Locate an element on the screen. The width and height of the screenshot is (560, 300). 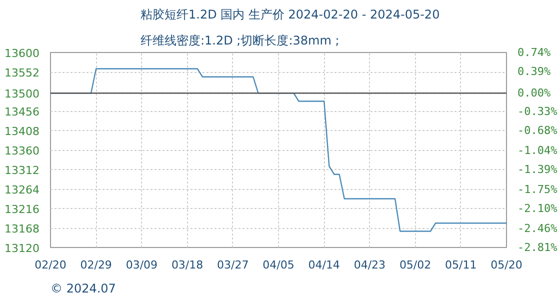
chart-subtitle: 纤维线密度:1.2D ;切断长度:38mm ; is located at coordinates (240, 41).